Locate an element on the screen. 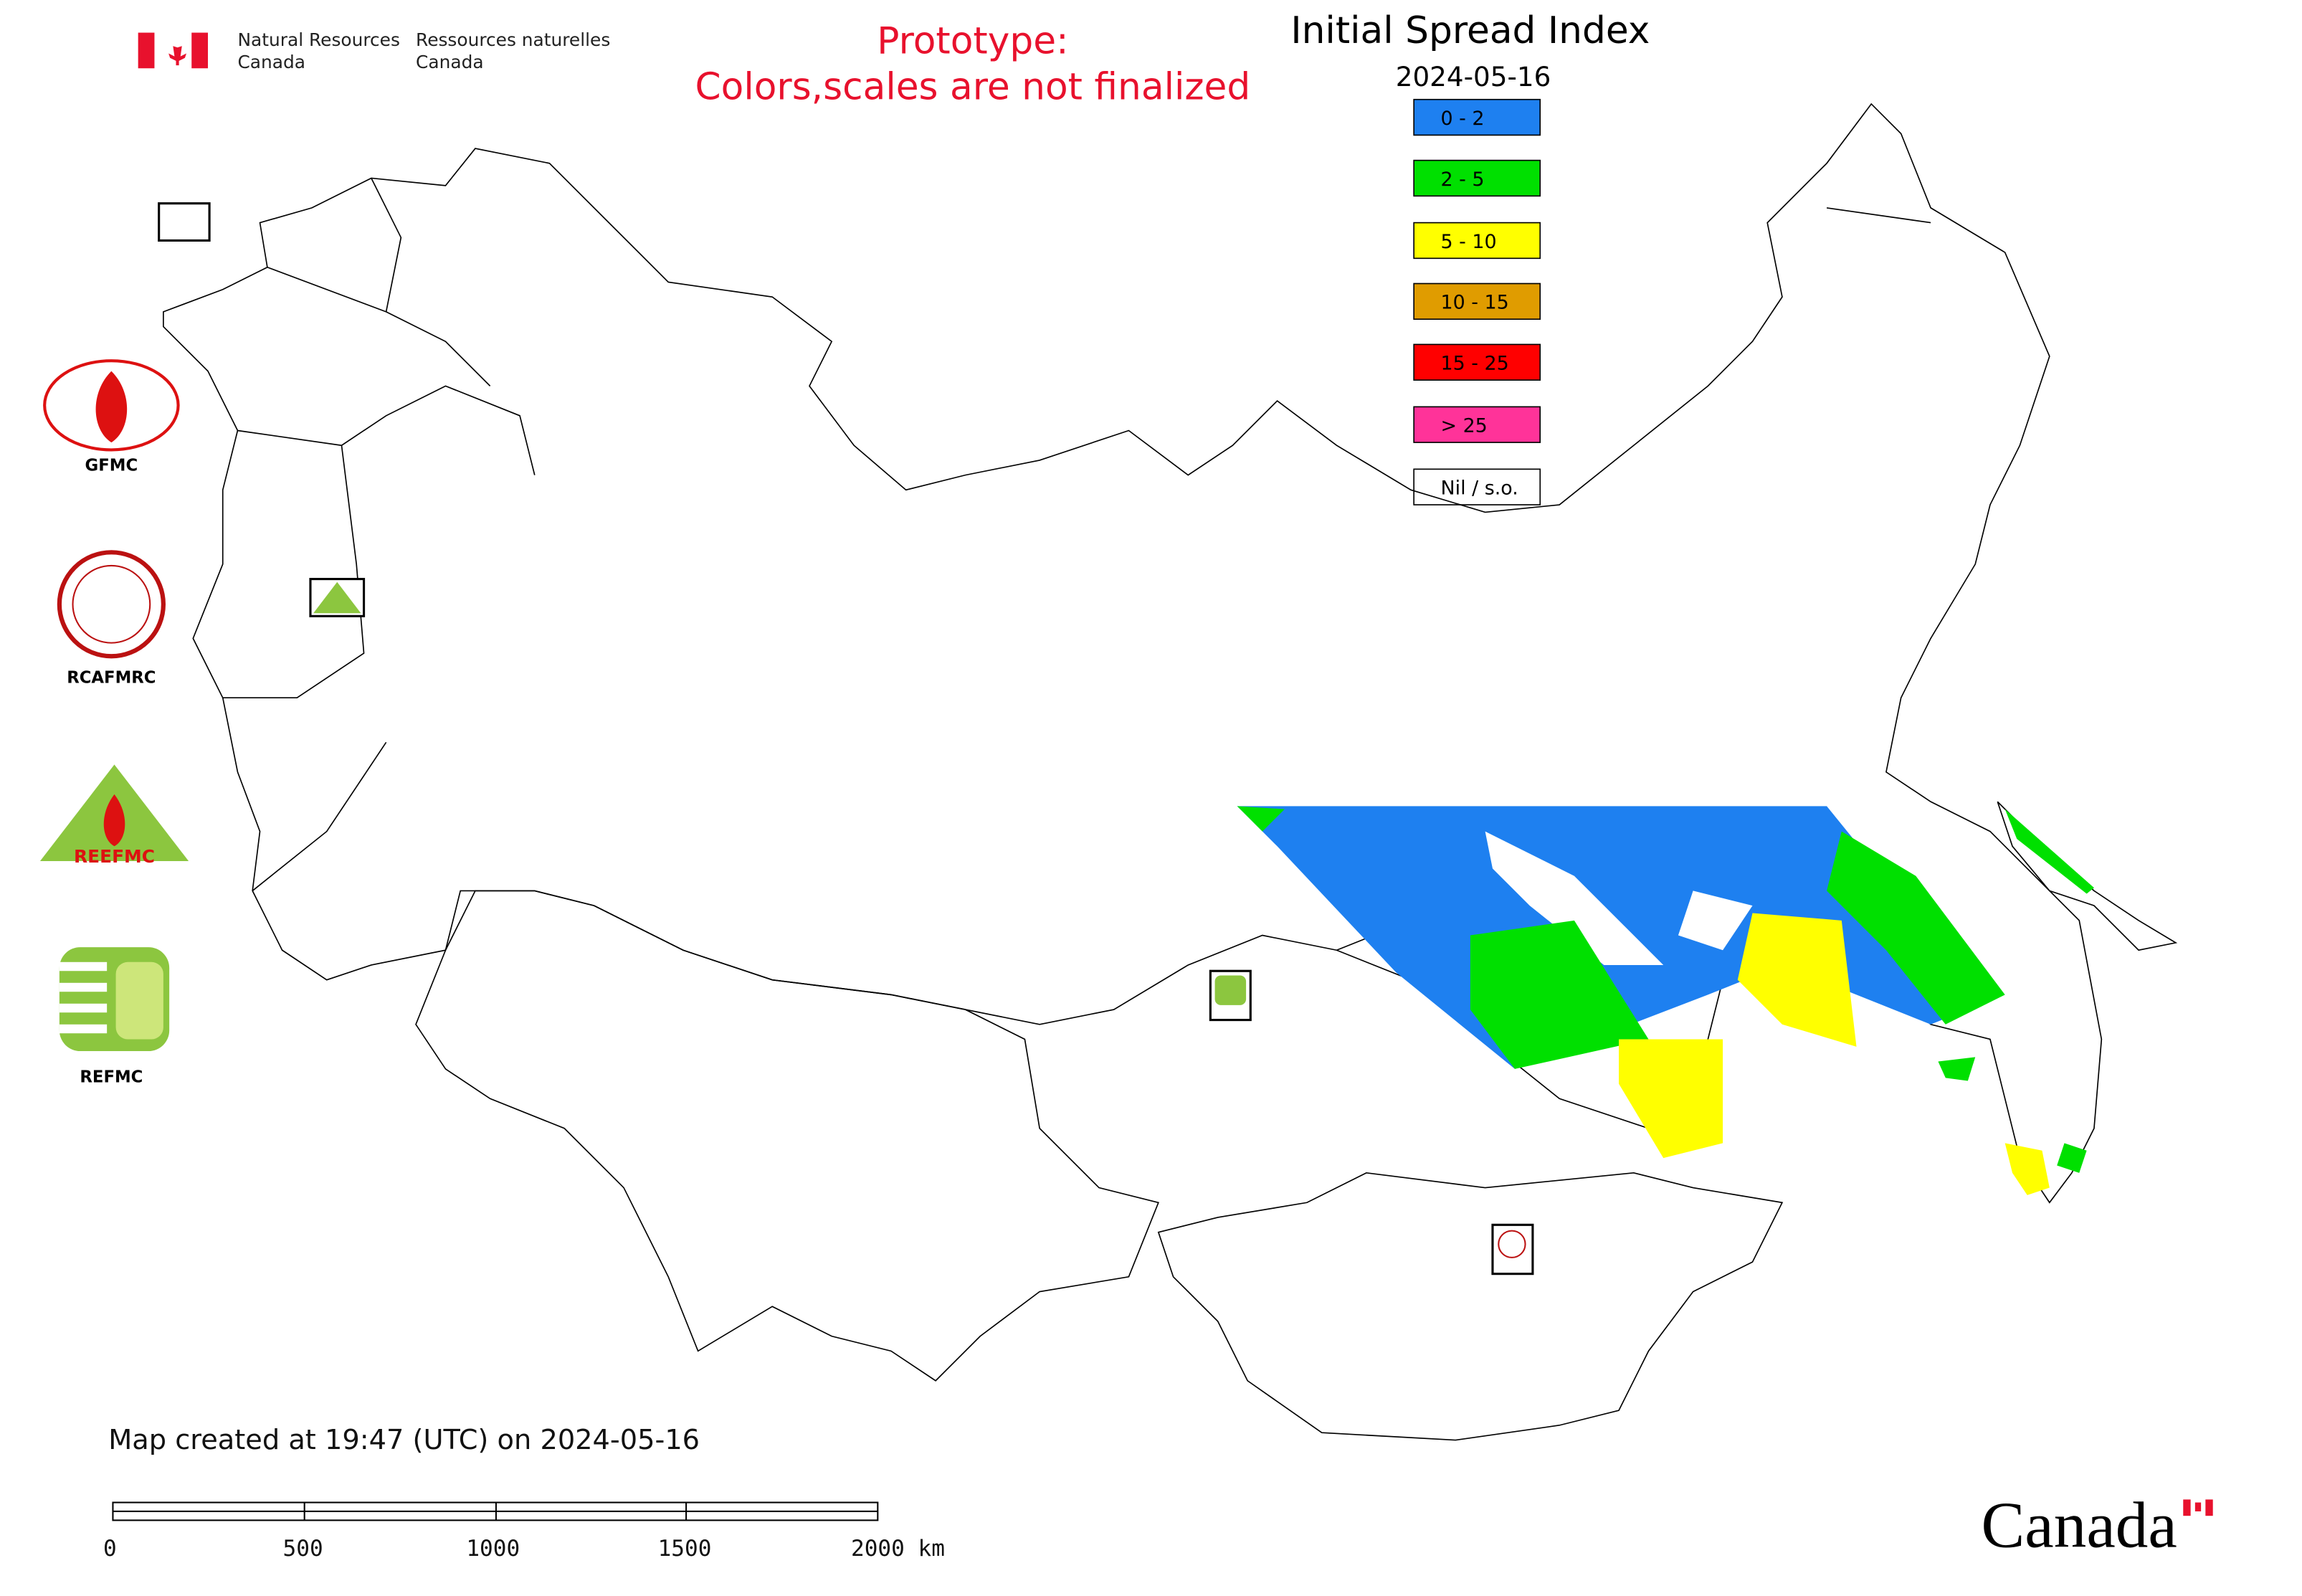  logo-label: REEFMC is located at coordinates (114, 856).